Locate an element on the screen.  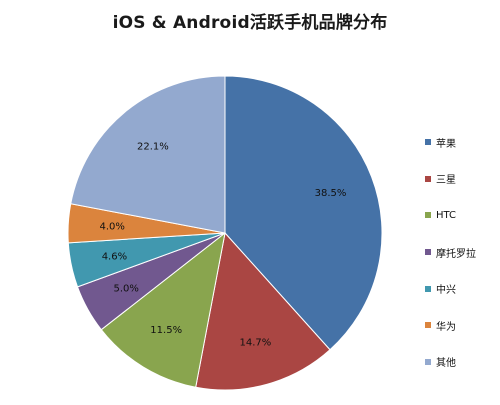
legend: 苹果三星 HTC 摩托罗拉中兴华为其他 is located at coordinates (462, 252).